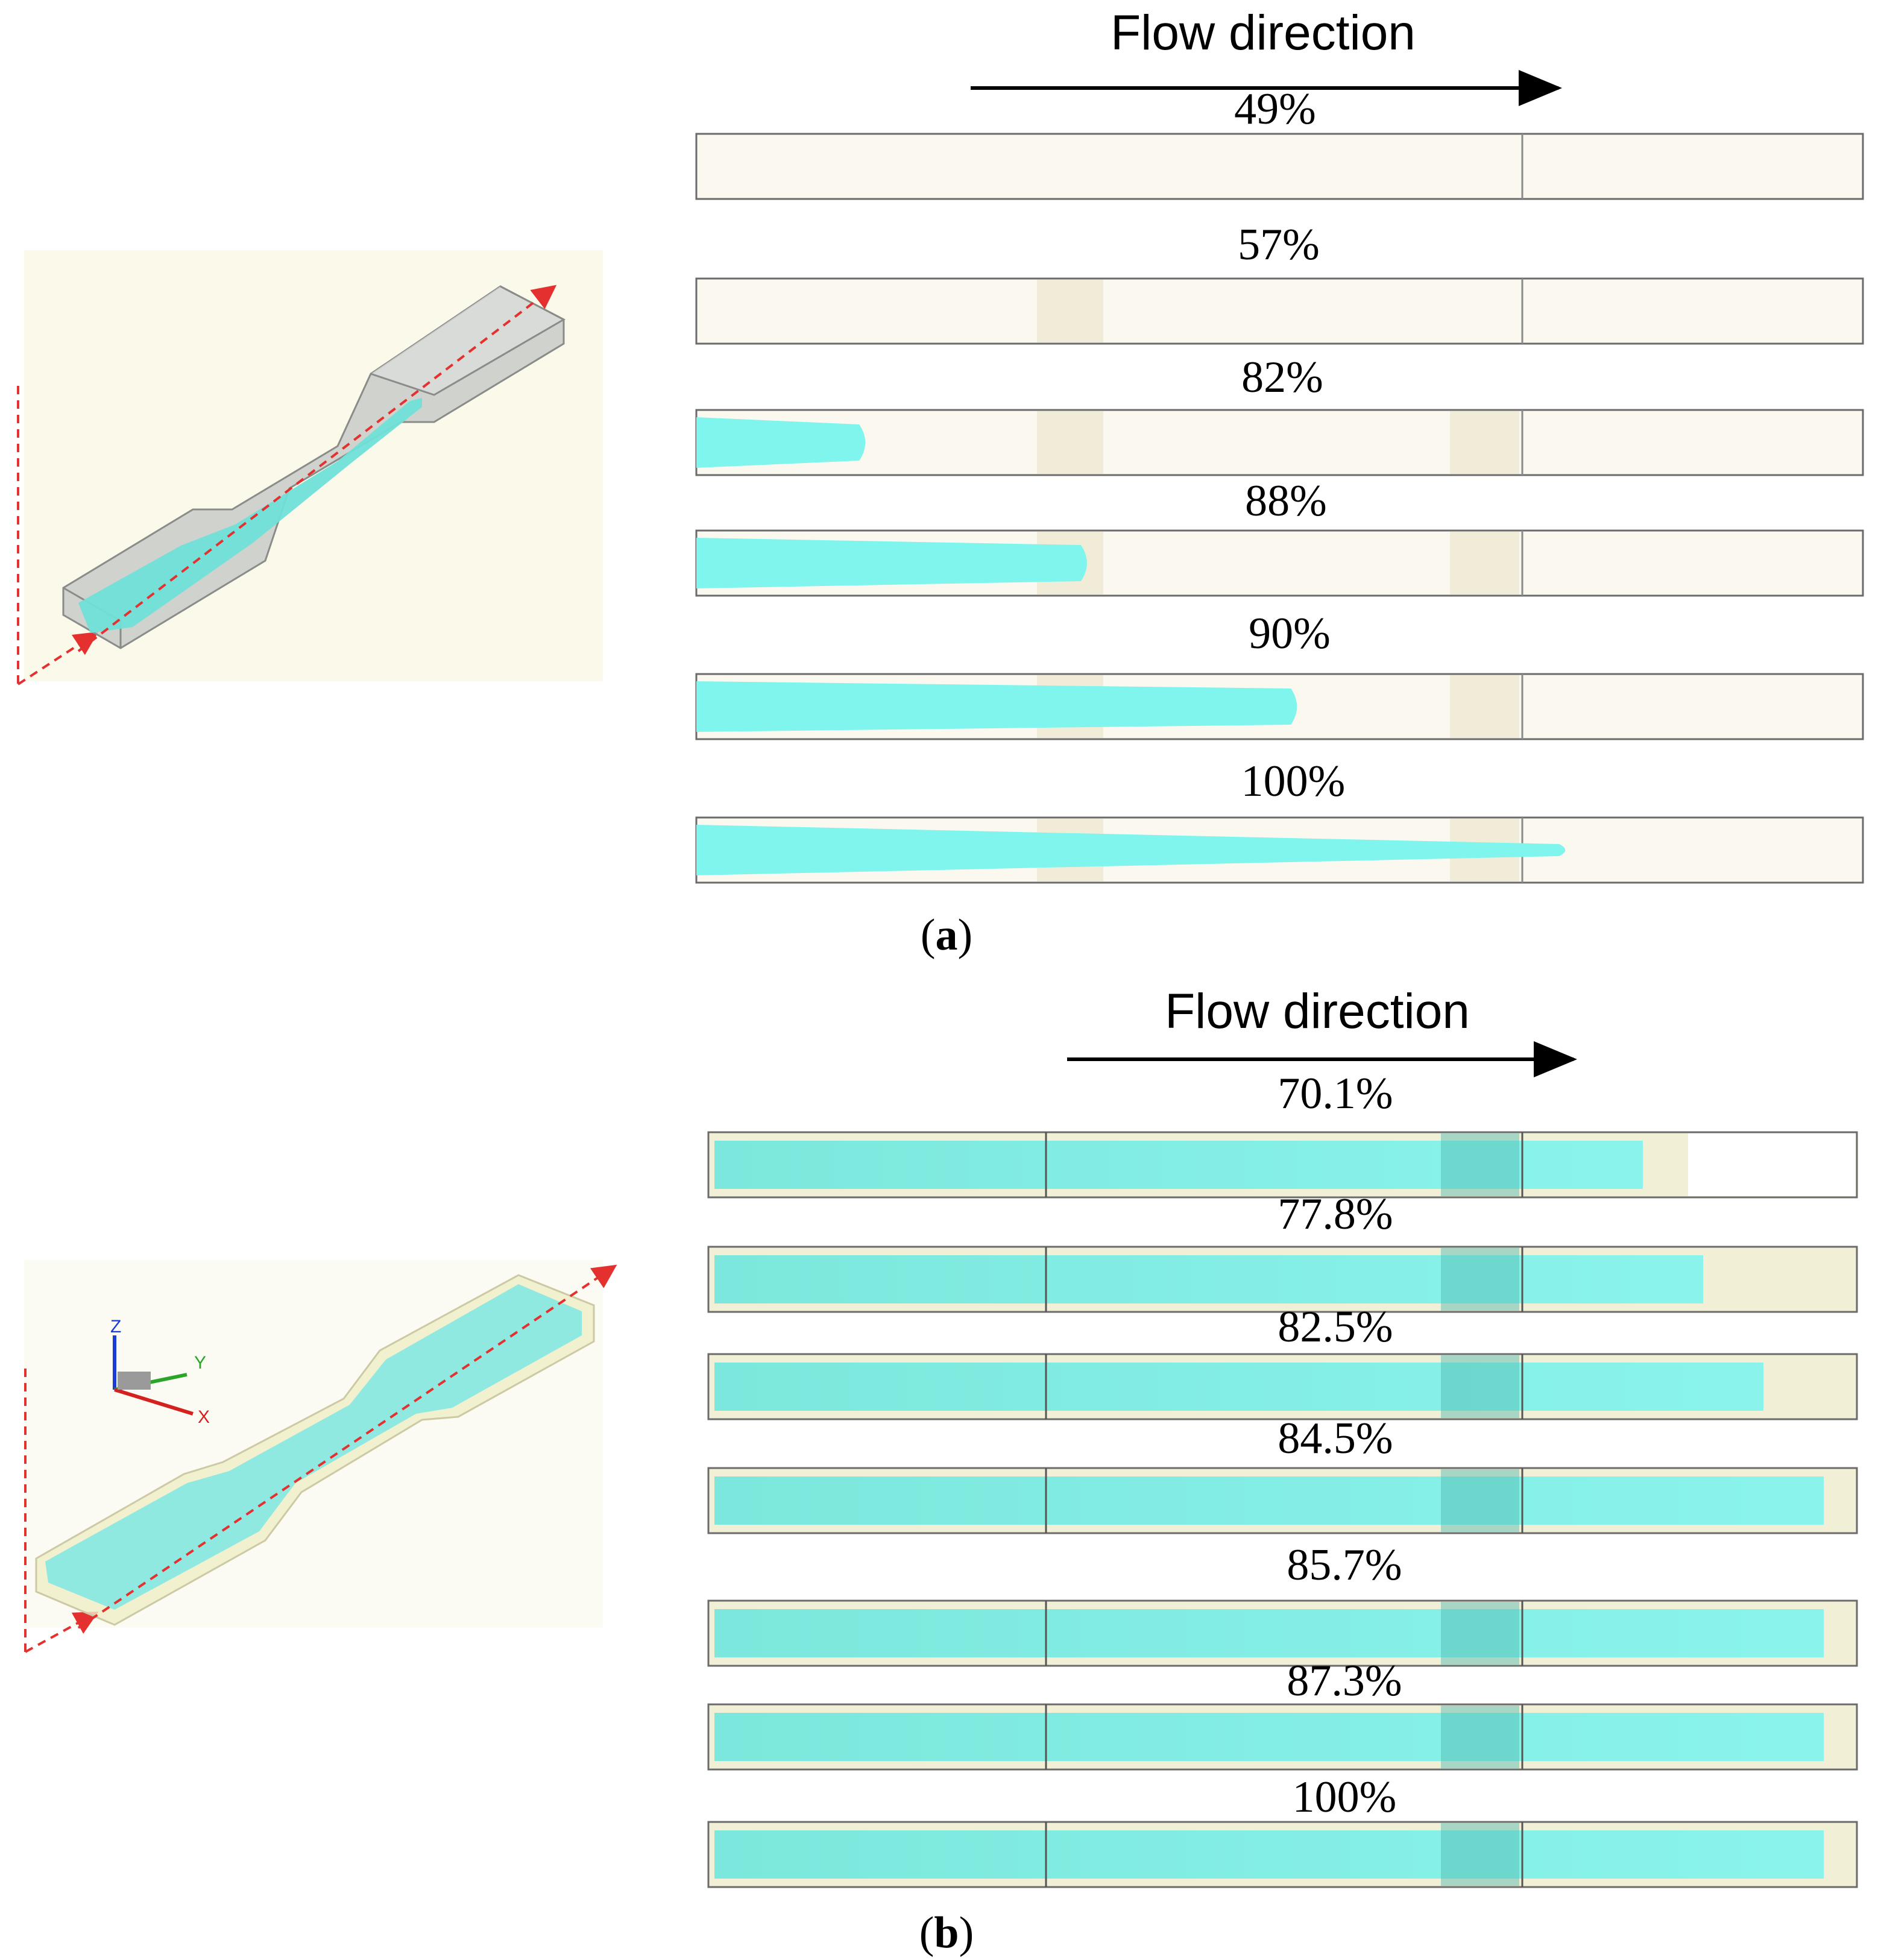  I want to click on panel-b-strip-6: 100%, so click(1282, 1831).